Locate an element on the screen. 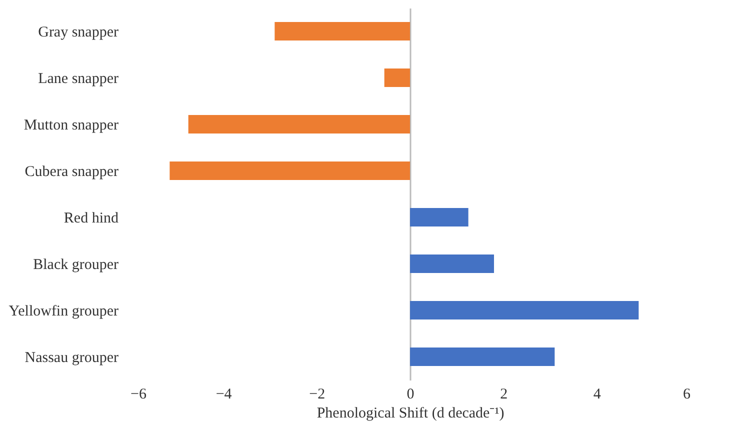  x-tick-label: 4 is located at coordinates (597, 394).